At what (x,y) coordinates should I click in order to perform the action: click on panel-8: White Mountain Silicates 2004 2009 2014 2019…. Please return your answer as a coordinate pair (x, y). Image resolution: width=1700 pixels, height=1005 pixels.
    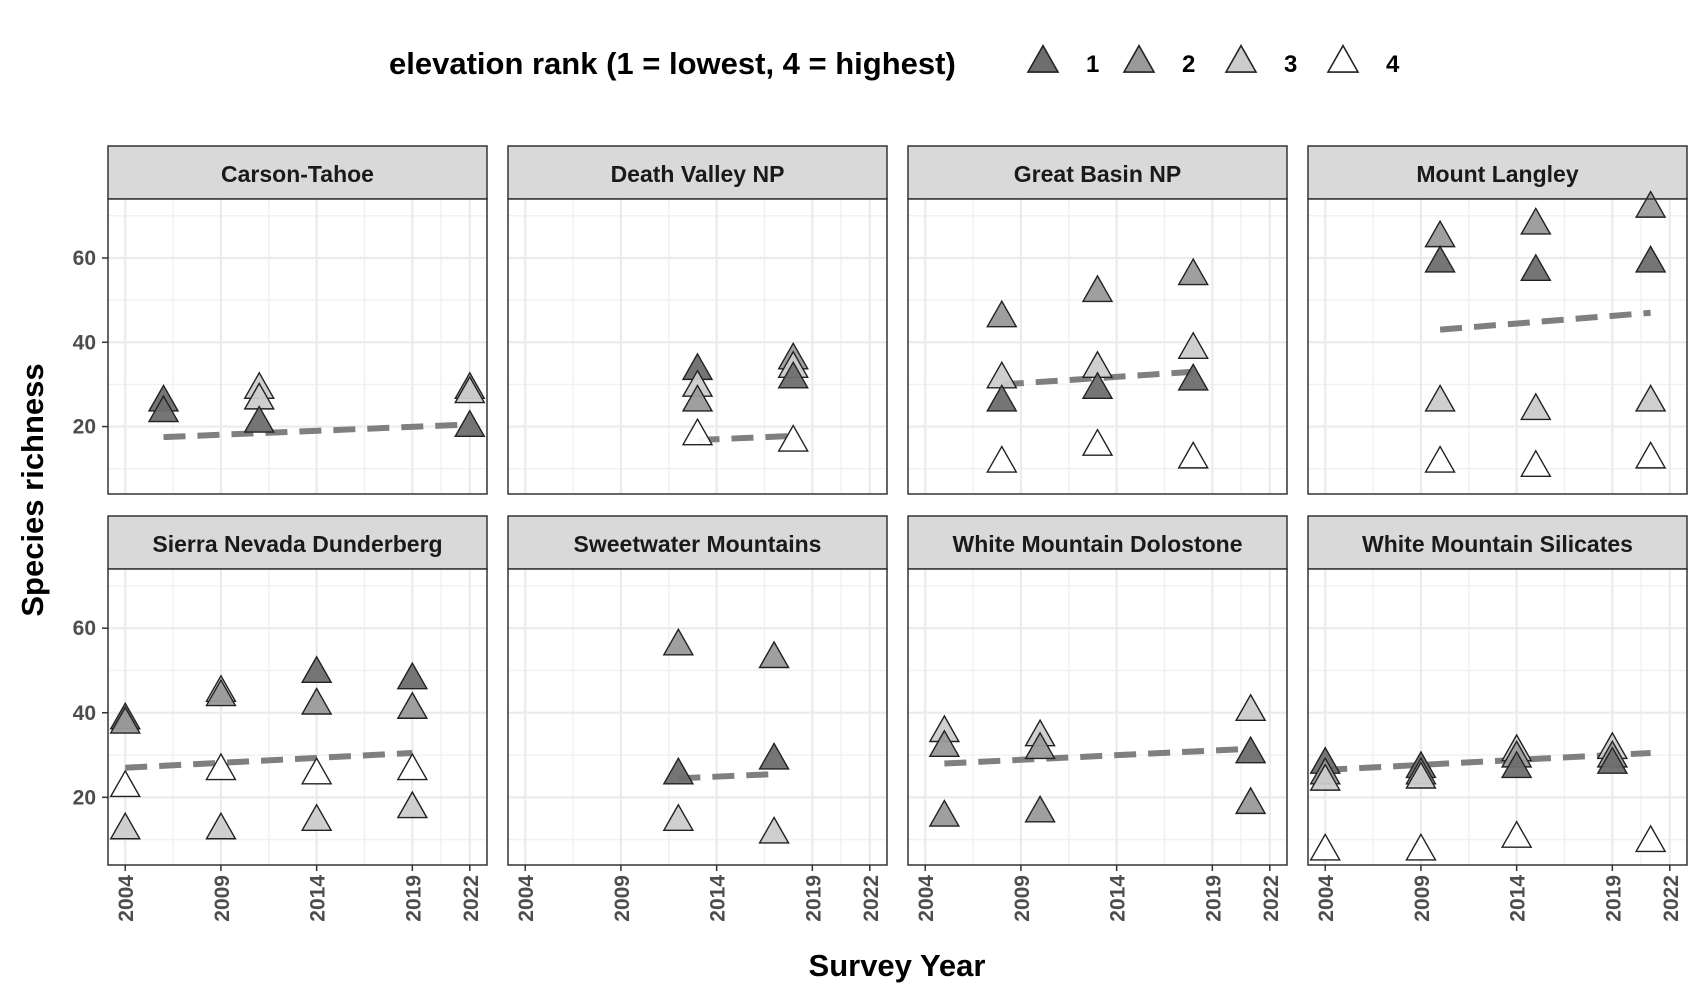
    Looking at the image, I should click on (1497, 718).